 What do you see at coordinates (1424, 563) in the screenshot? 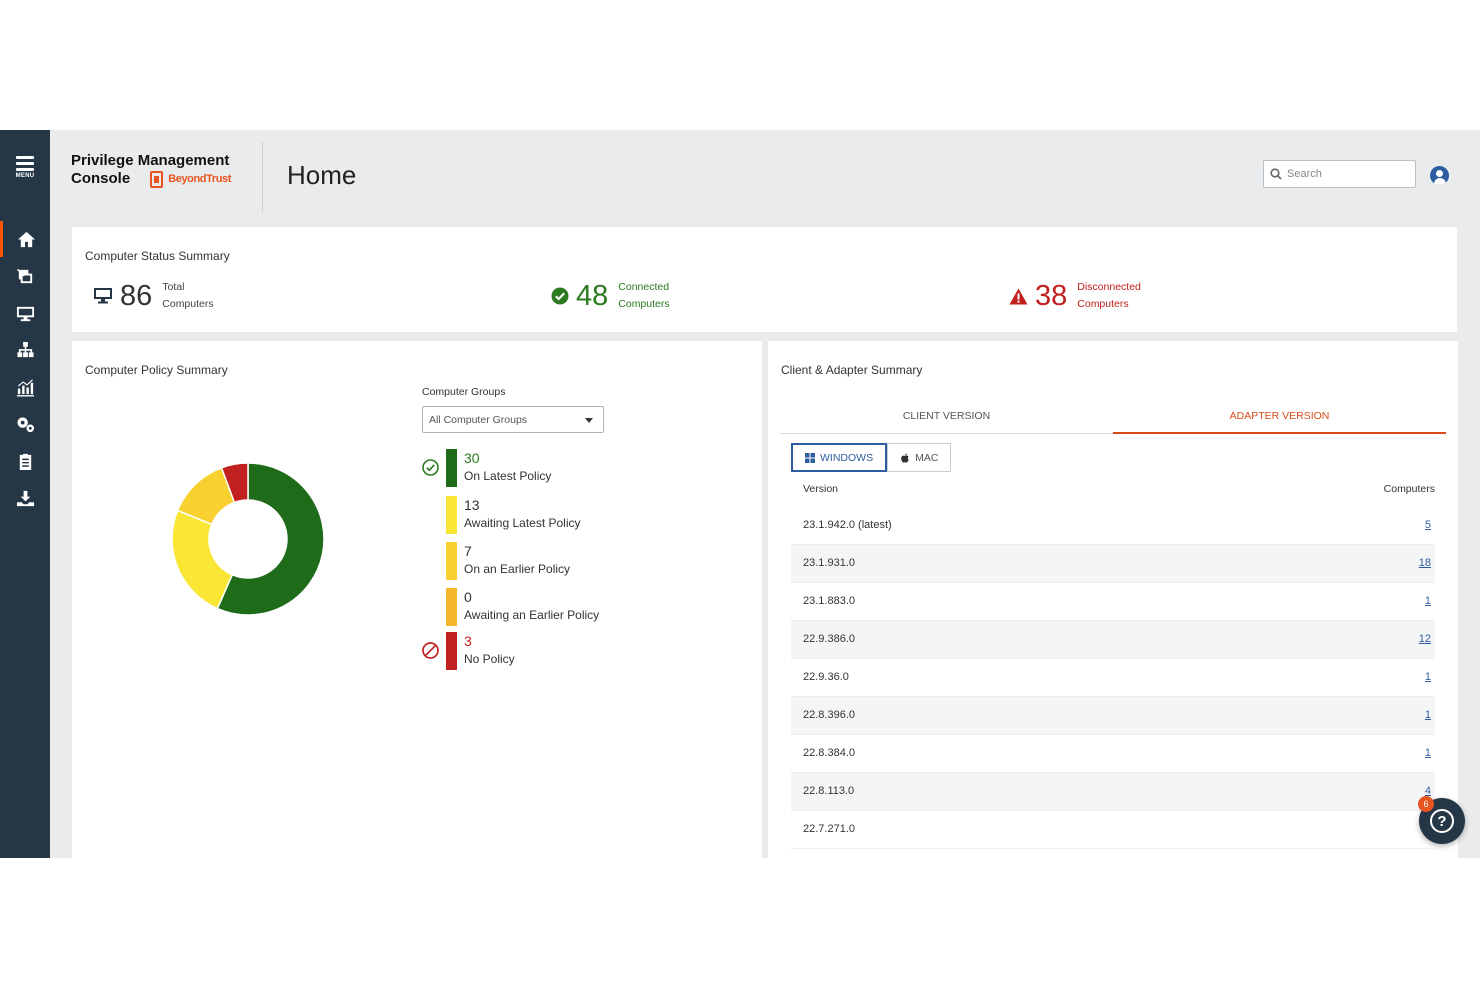
I see `computers-count-link: 18` at bounding box center [1424, 563].